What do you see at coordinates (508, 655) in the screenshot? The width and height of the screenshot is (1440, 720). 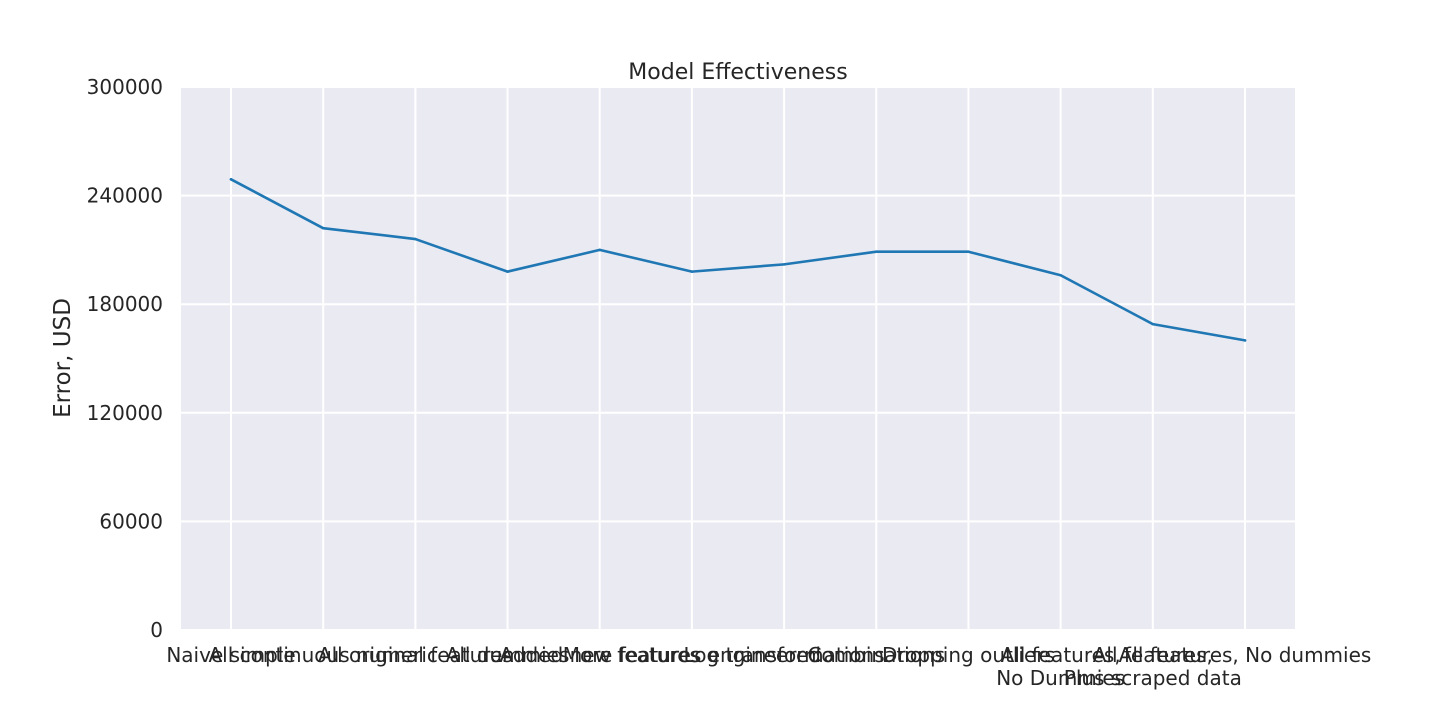 I see `x-tick-label: All dummies` at bounding box center [508, 655].